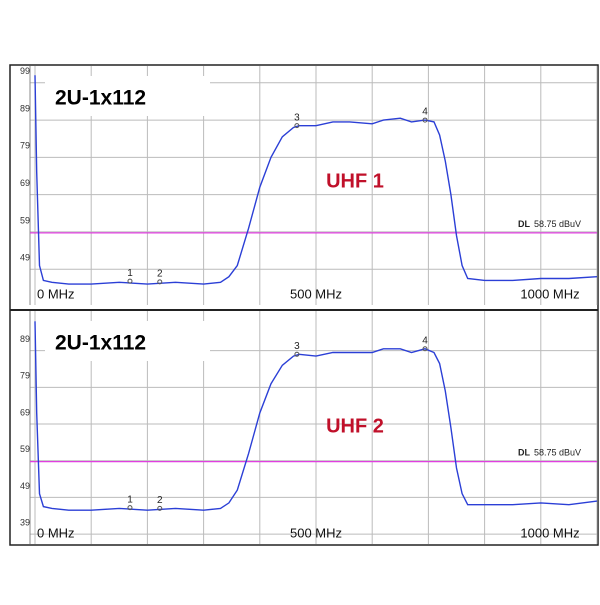 The image size is (600, 605). Describe the element at coordinates (355, 181) in the screenshot. I see `band-label: UHF 1` at that location.